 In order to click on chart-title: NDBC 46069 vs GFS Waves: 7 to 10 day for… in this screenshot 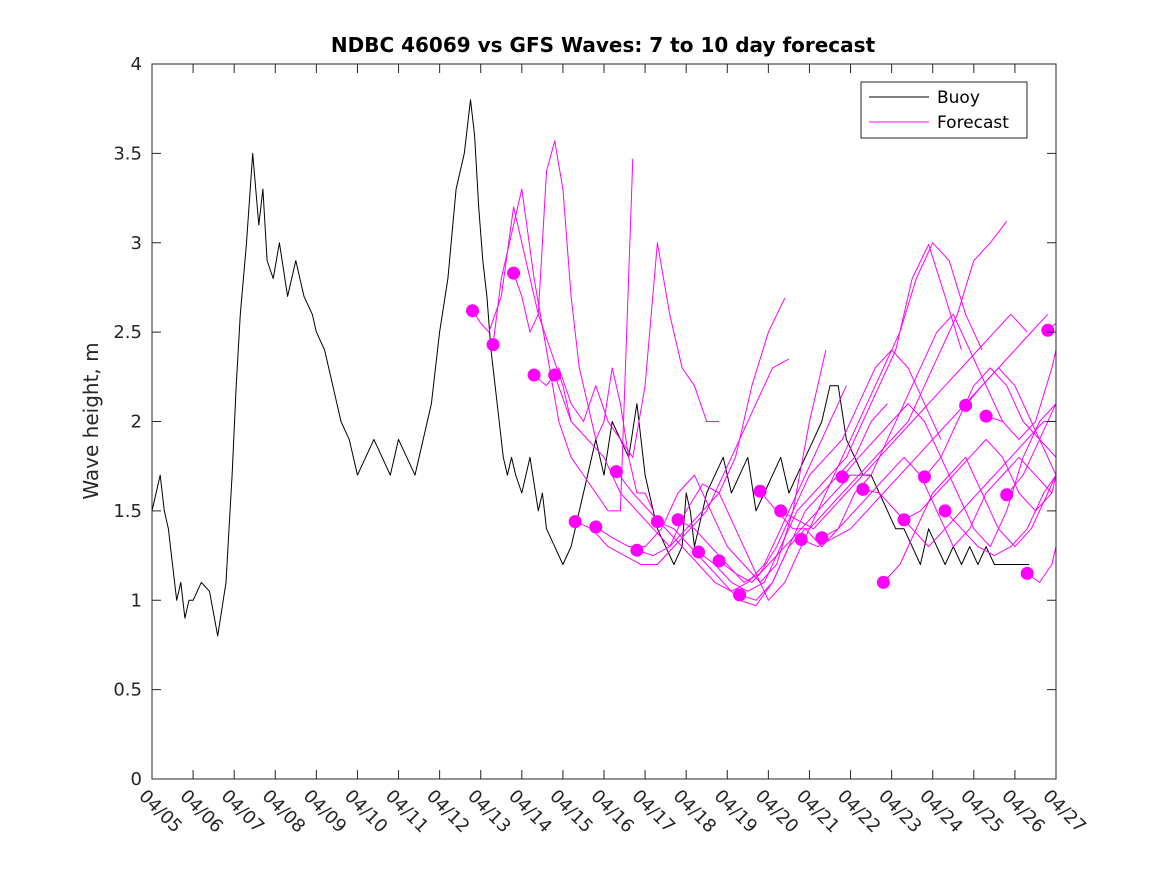, I will do `click(603, 45)`.